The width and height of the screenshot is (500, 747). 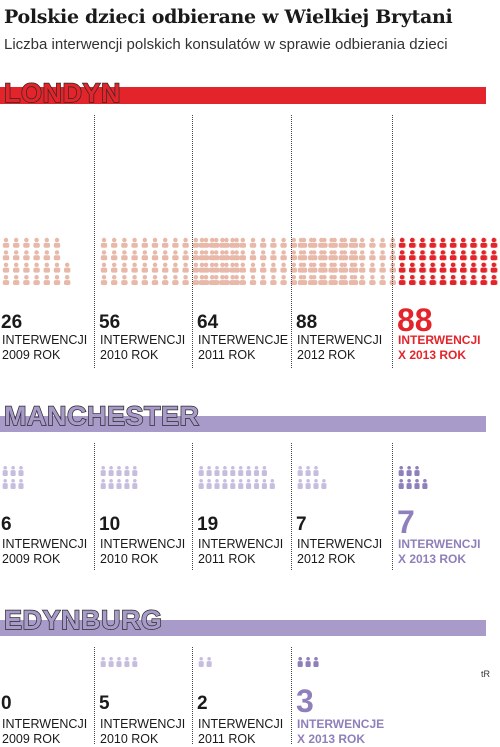 What do you see at coordinates (243, 424) in the screenshot?
I see `manchester-section-bar` at bounding box center [243, 424].